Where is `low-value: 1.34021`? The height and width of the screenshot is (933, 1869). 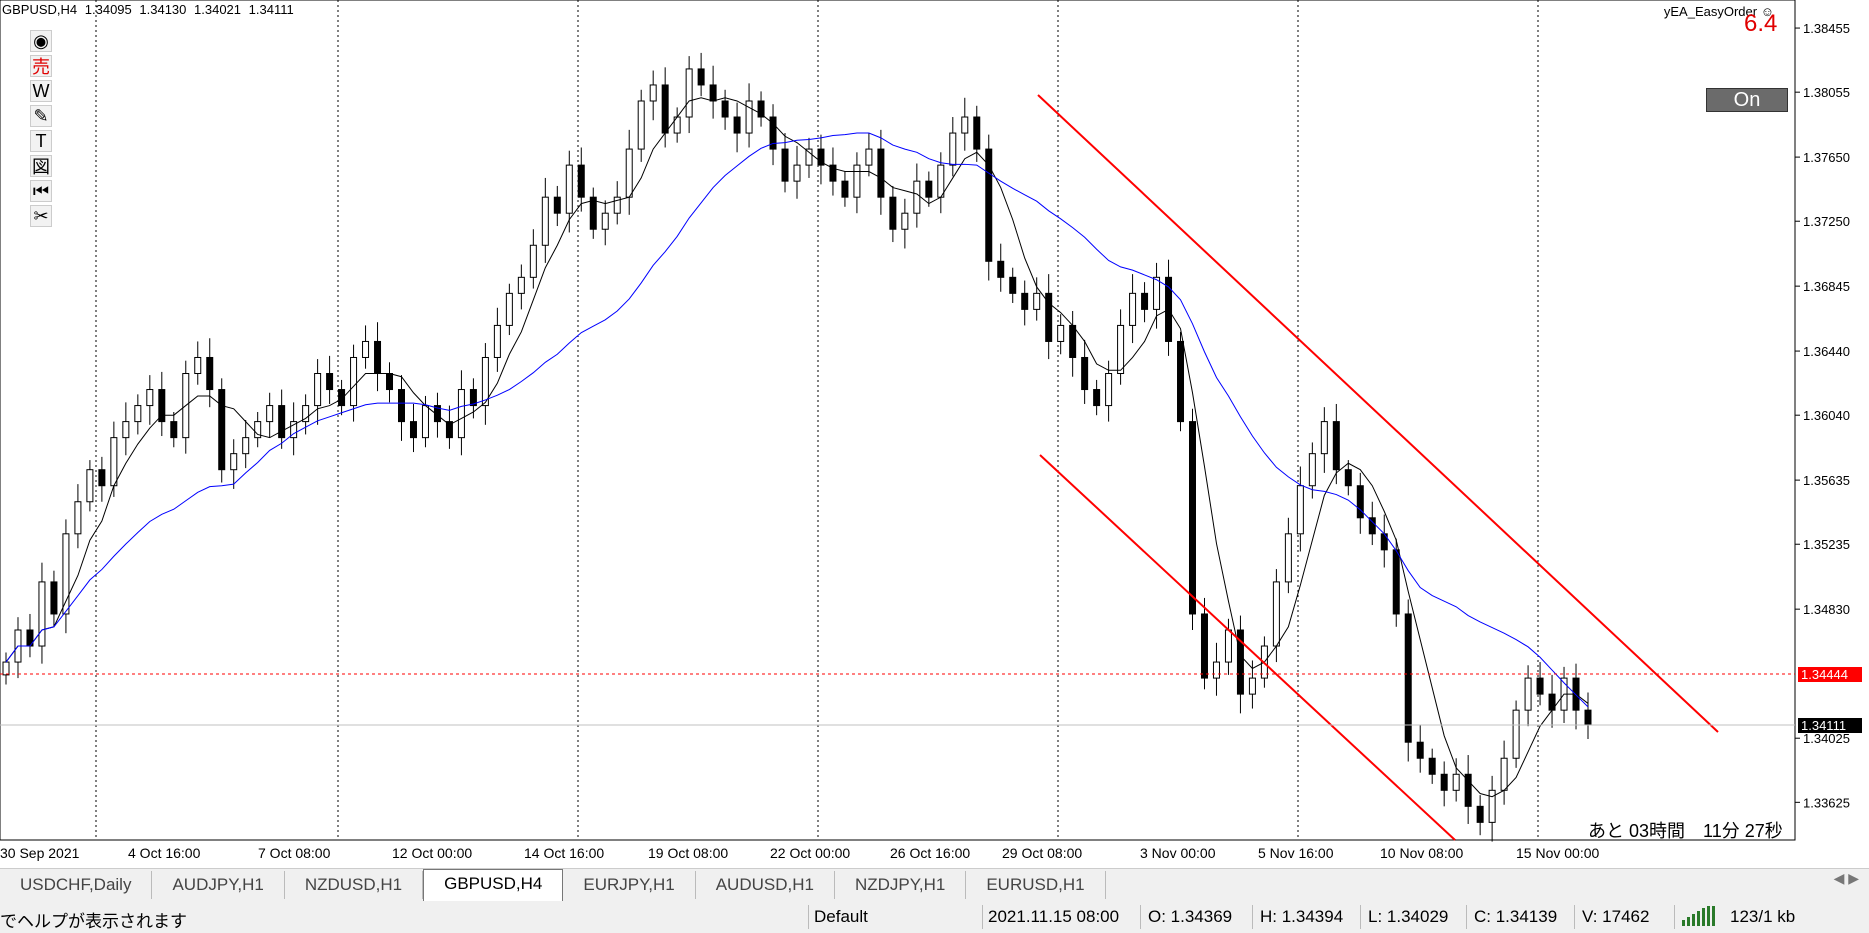
low-value: 1.34021 is located at coordinates (218, 9).